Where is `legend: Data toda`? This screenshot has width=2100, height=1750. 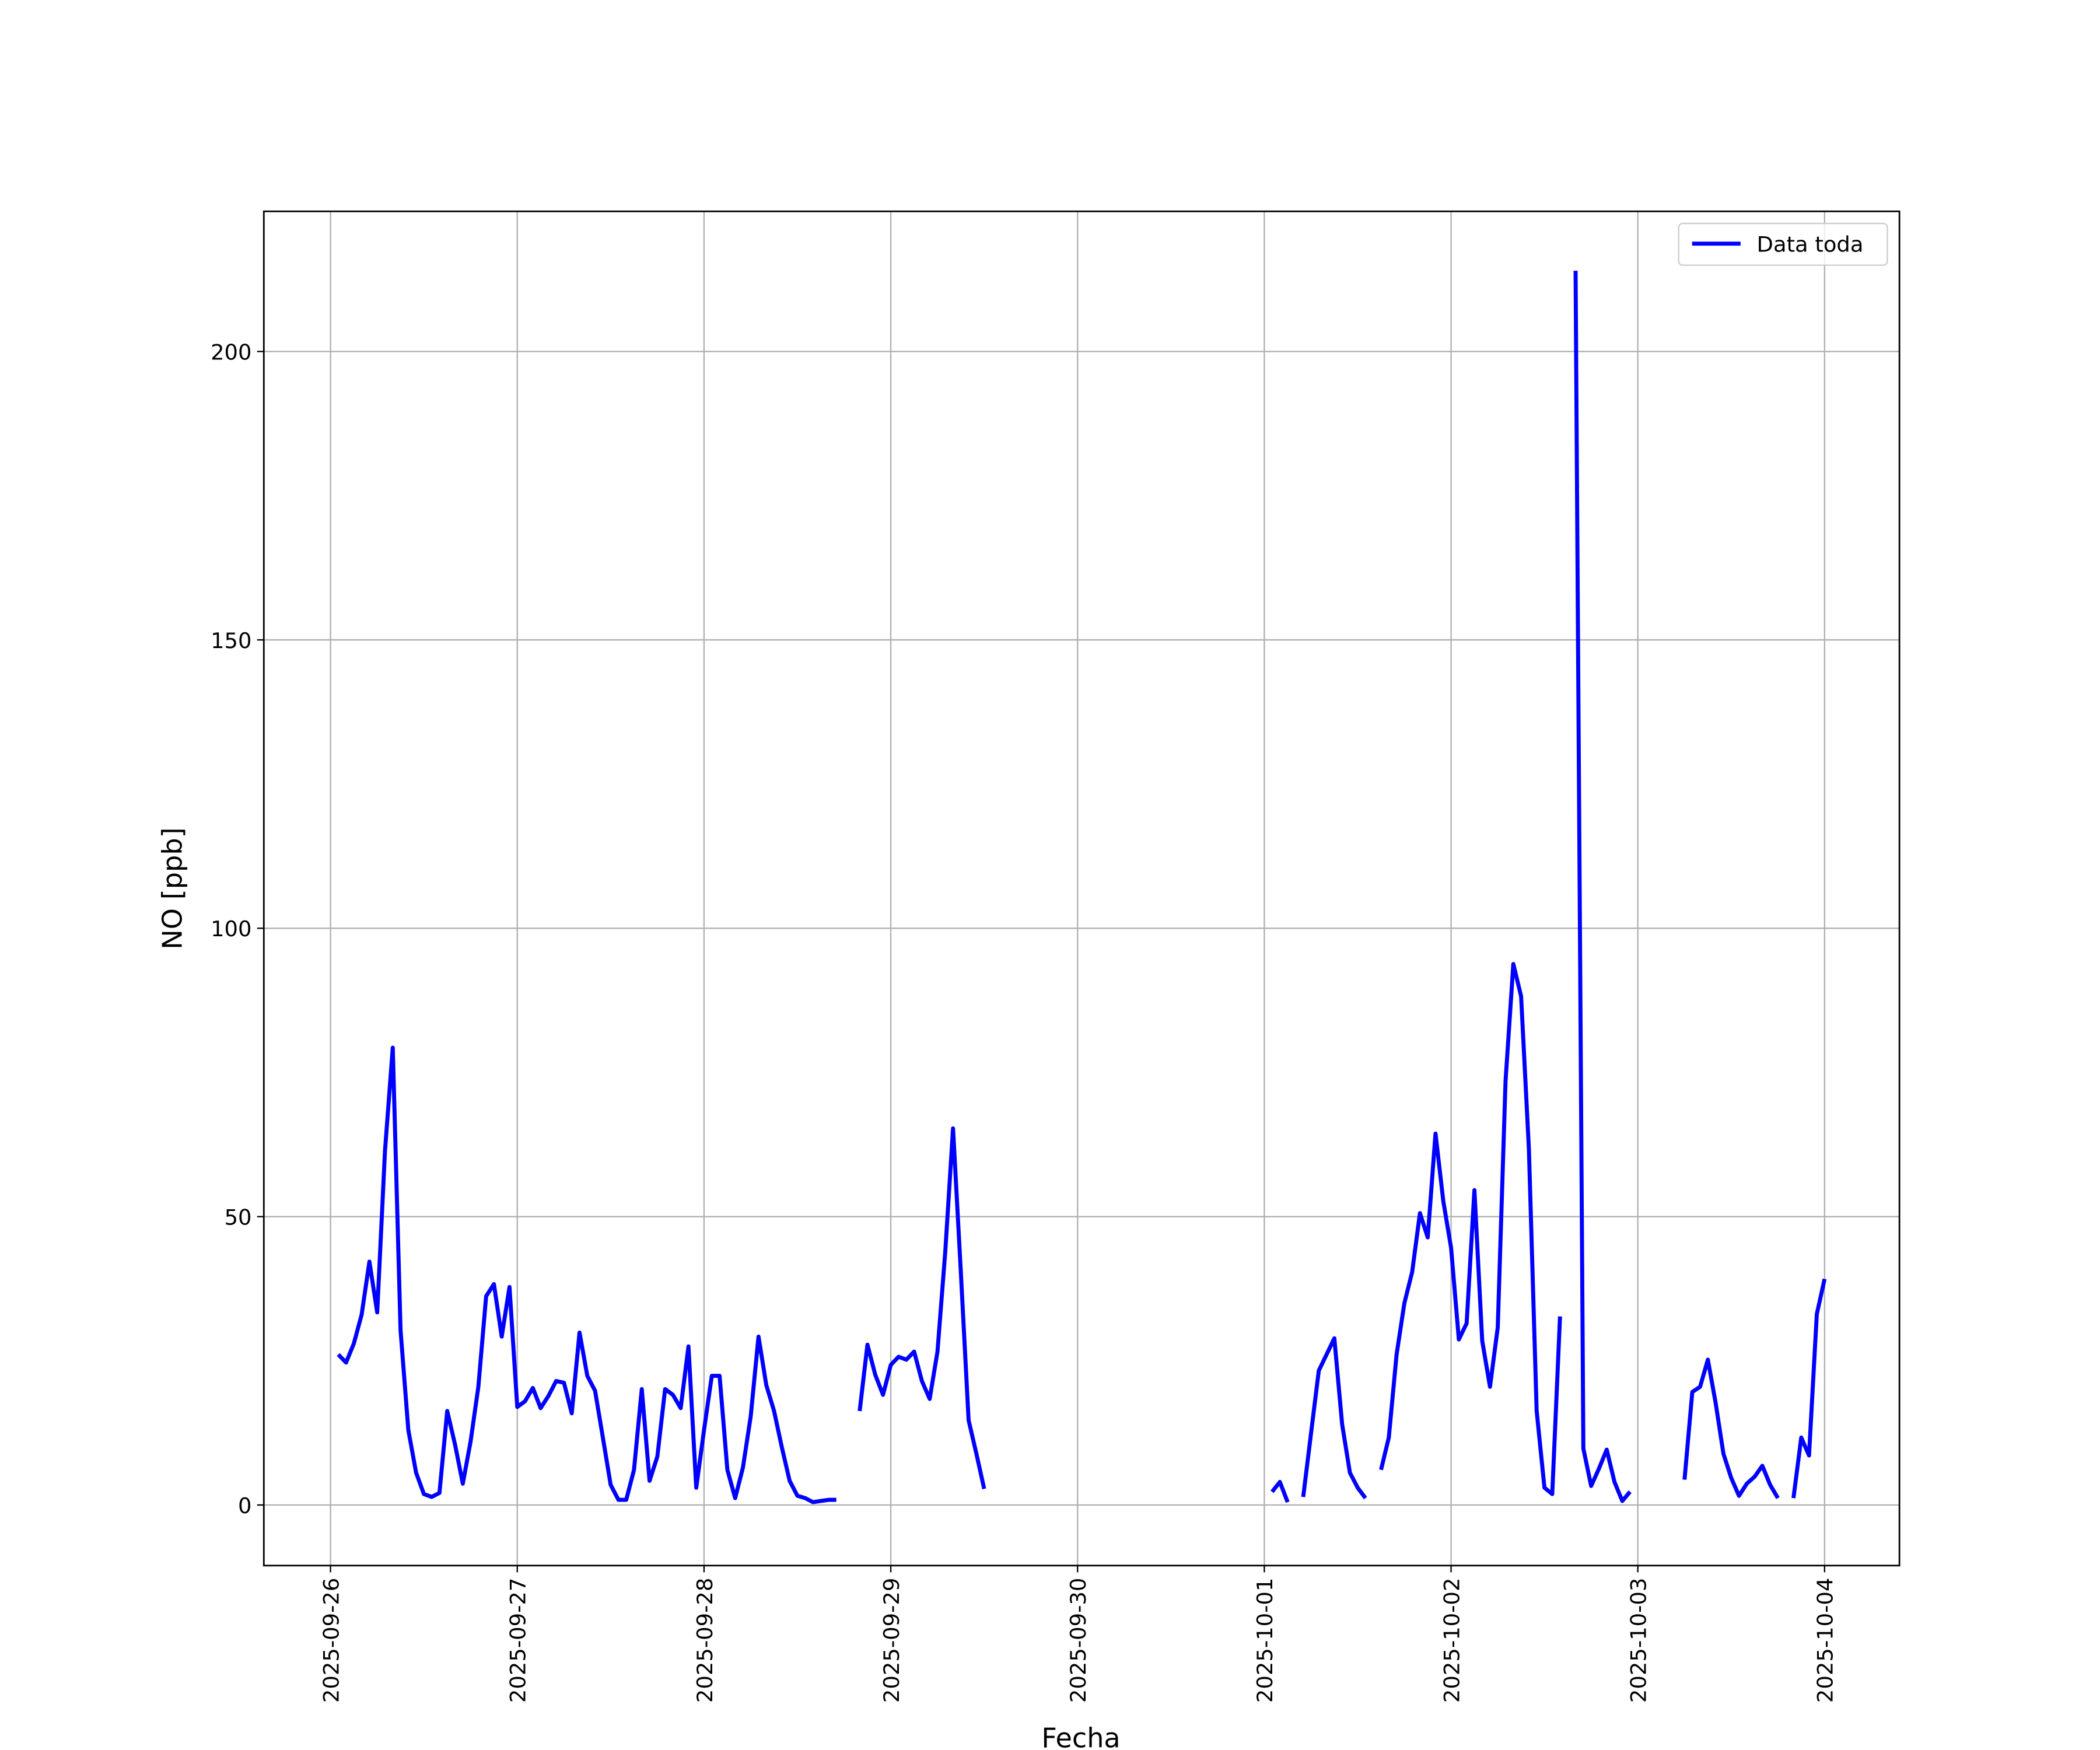
legend: Data toda is located at coordinates (1783, 244).